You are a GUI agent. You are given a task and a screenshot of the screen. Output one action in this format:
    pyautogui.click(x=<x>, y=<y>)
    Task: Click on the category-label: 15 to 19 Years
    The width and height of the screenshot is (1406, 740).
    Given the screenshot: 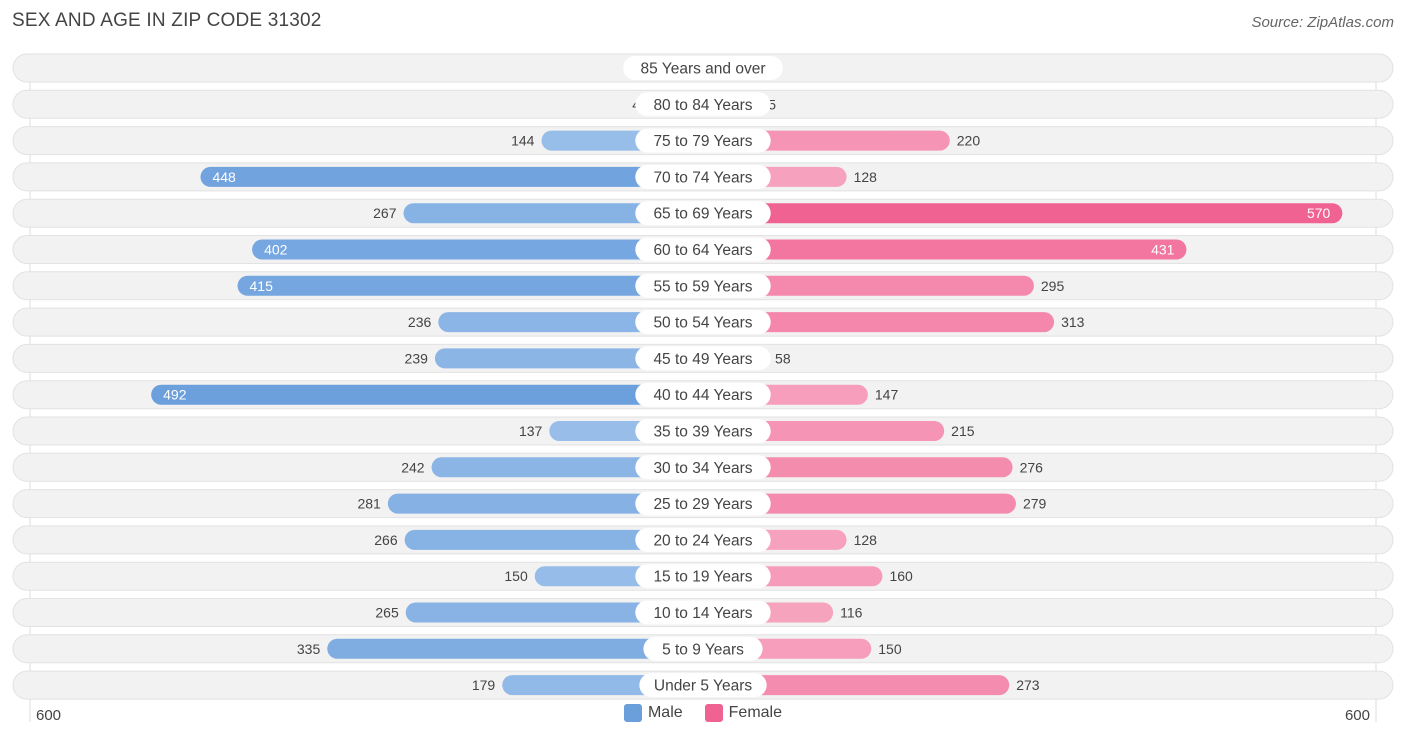 What is the action you would take?
    pyautogui.click(x=702, y=577)
    